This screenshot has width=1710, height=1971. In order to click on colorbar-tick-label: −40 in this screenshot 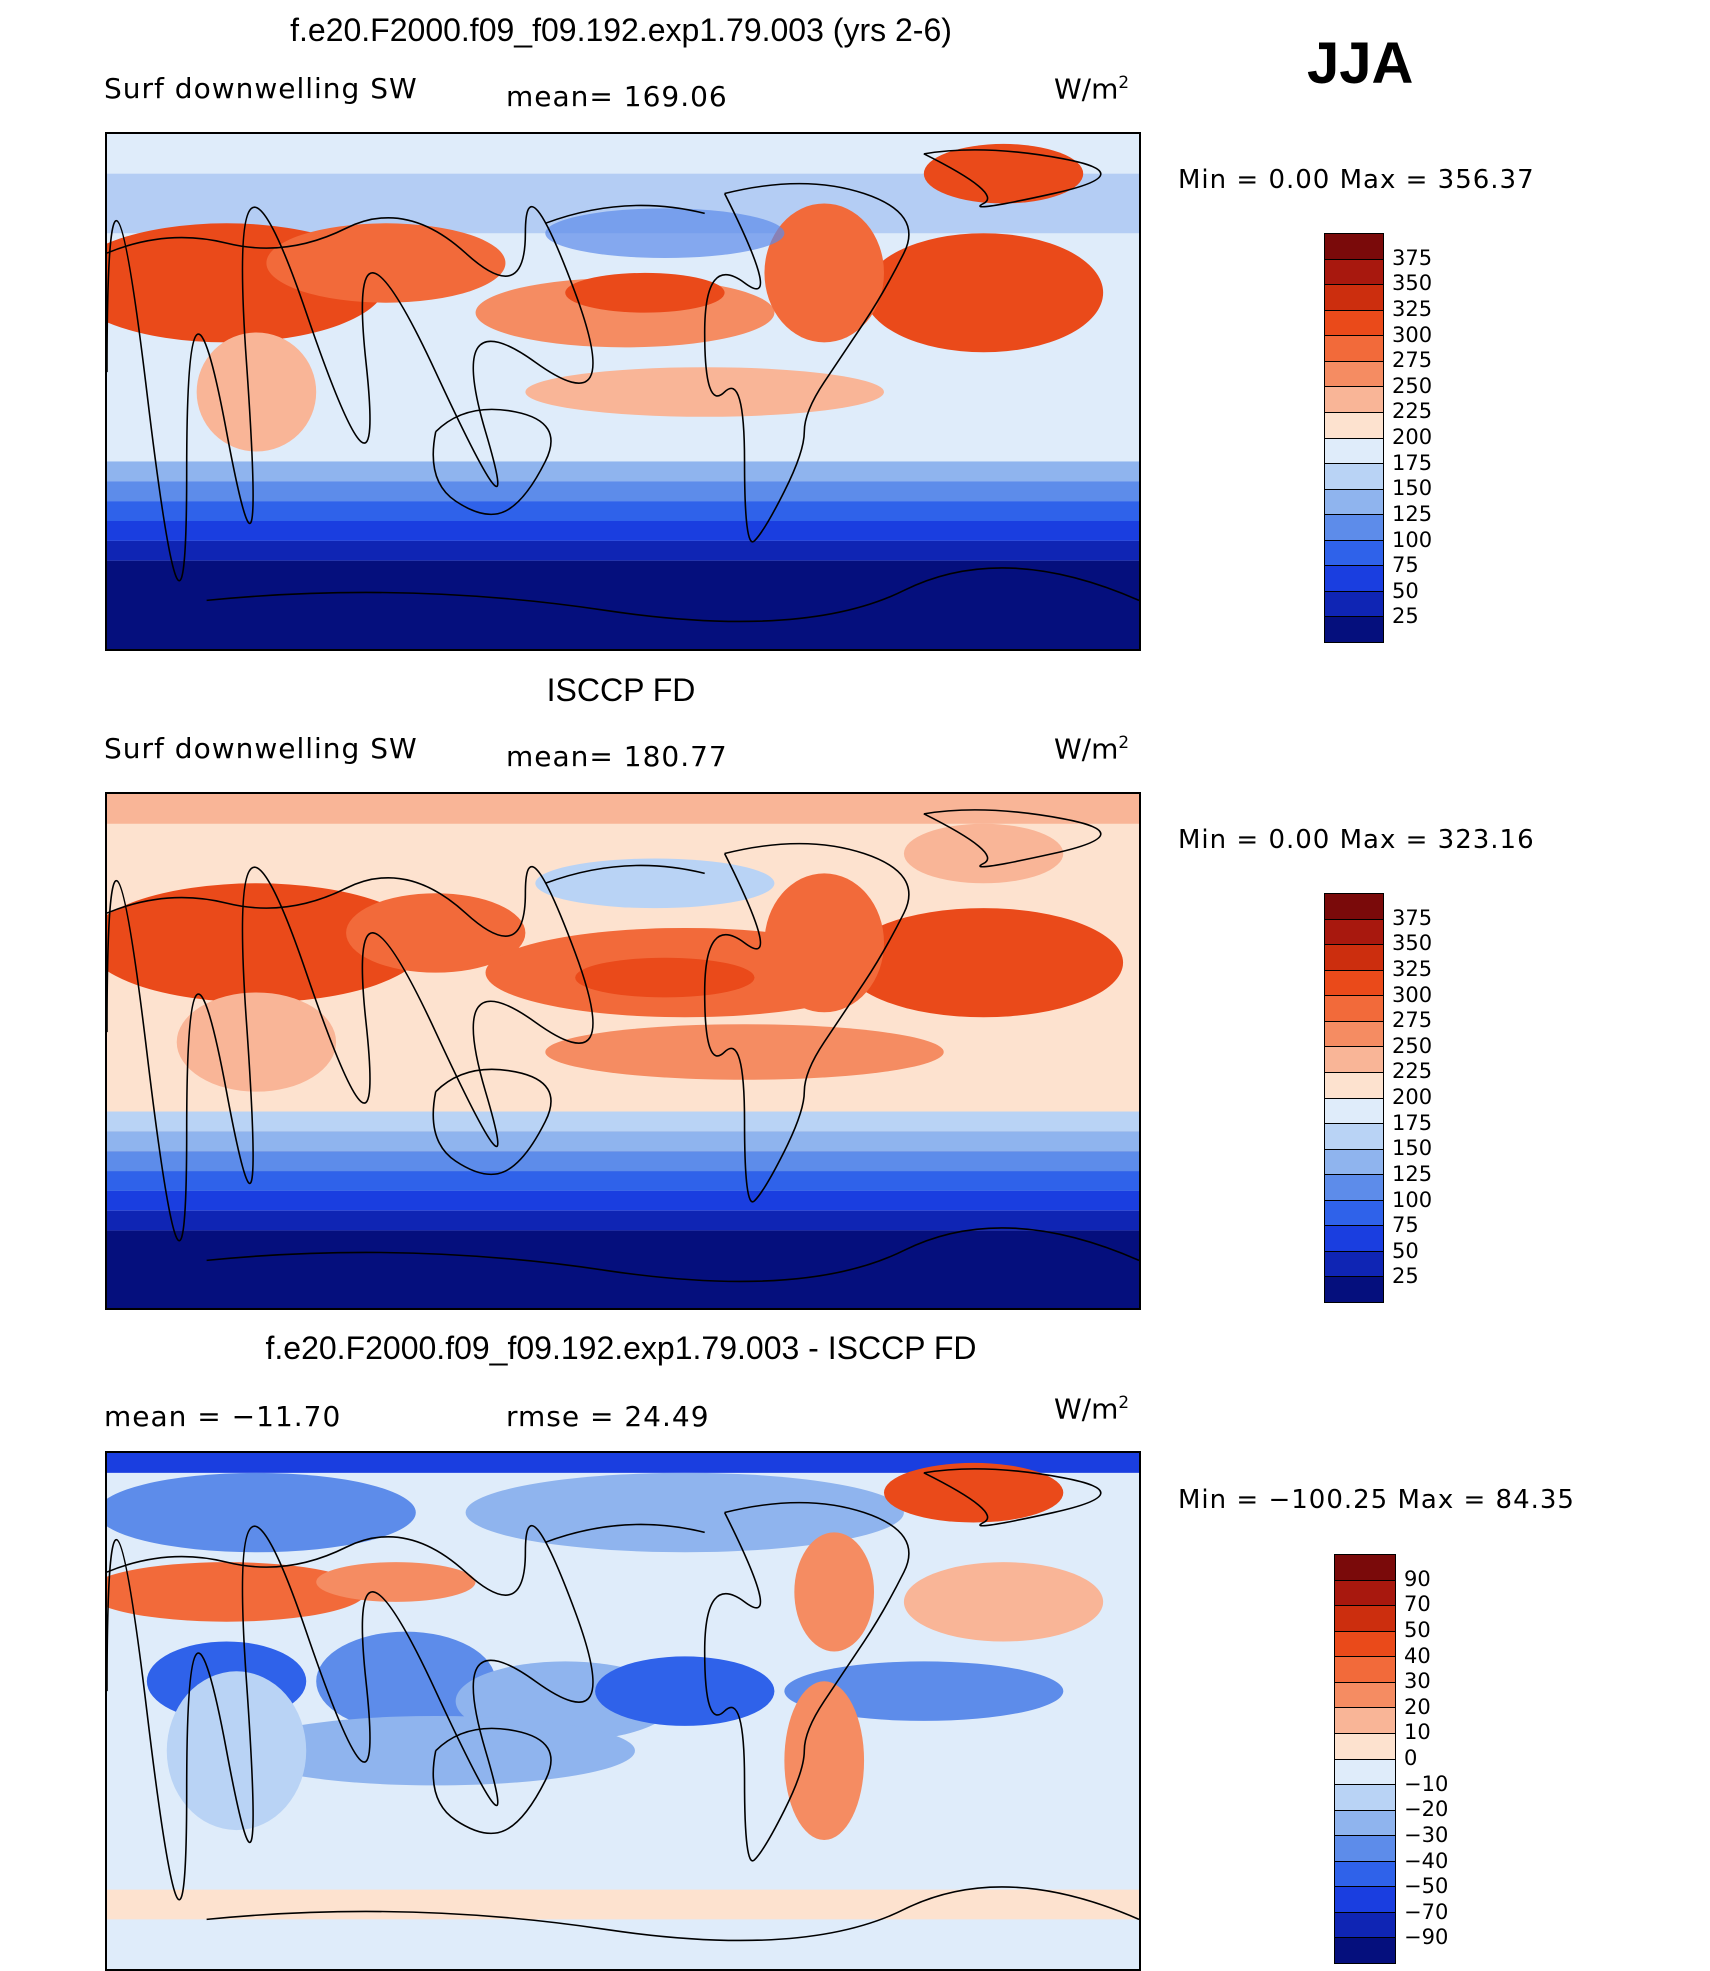, I will do `click(1426, 1860)`.